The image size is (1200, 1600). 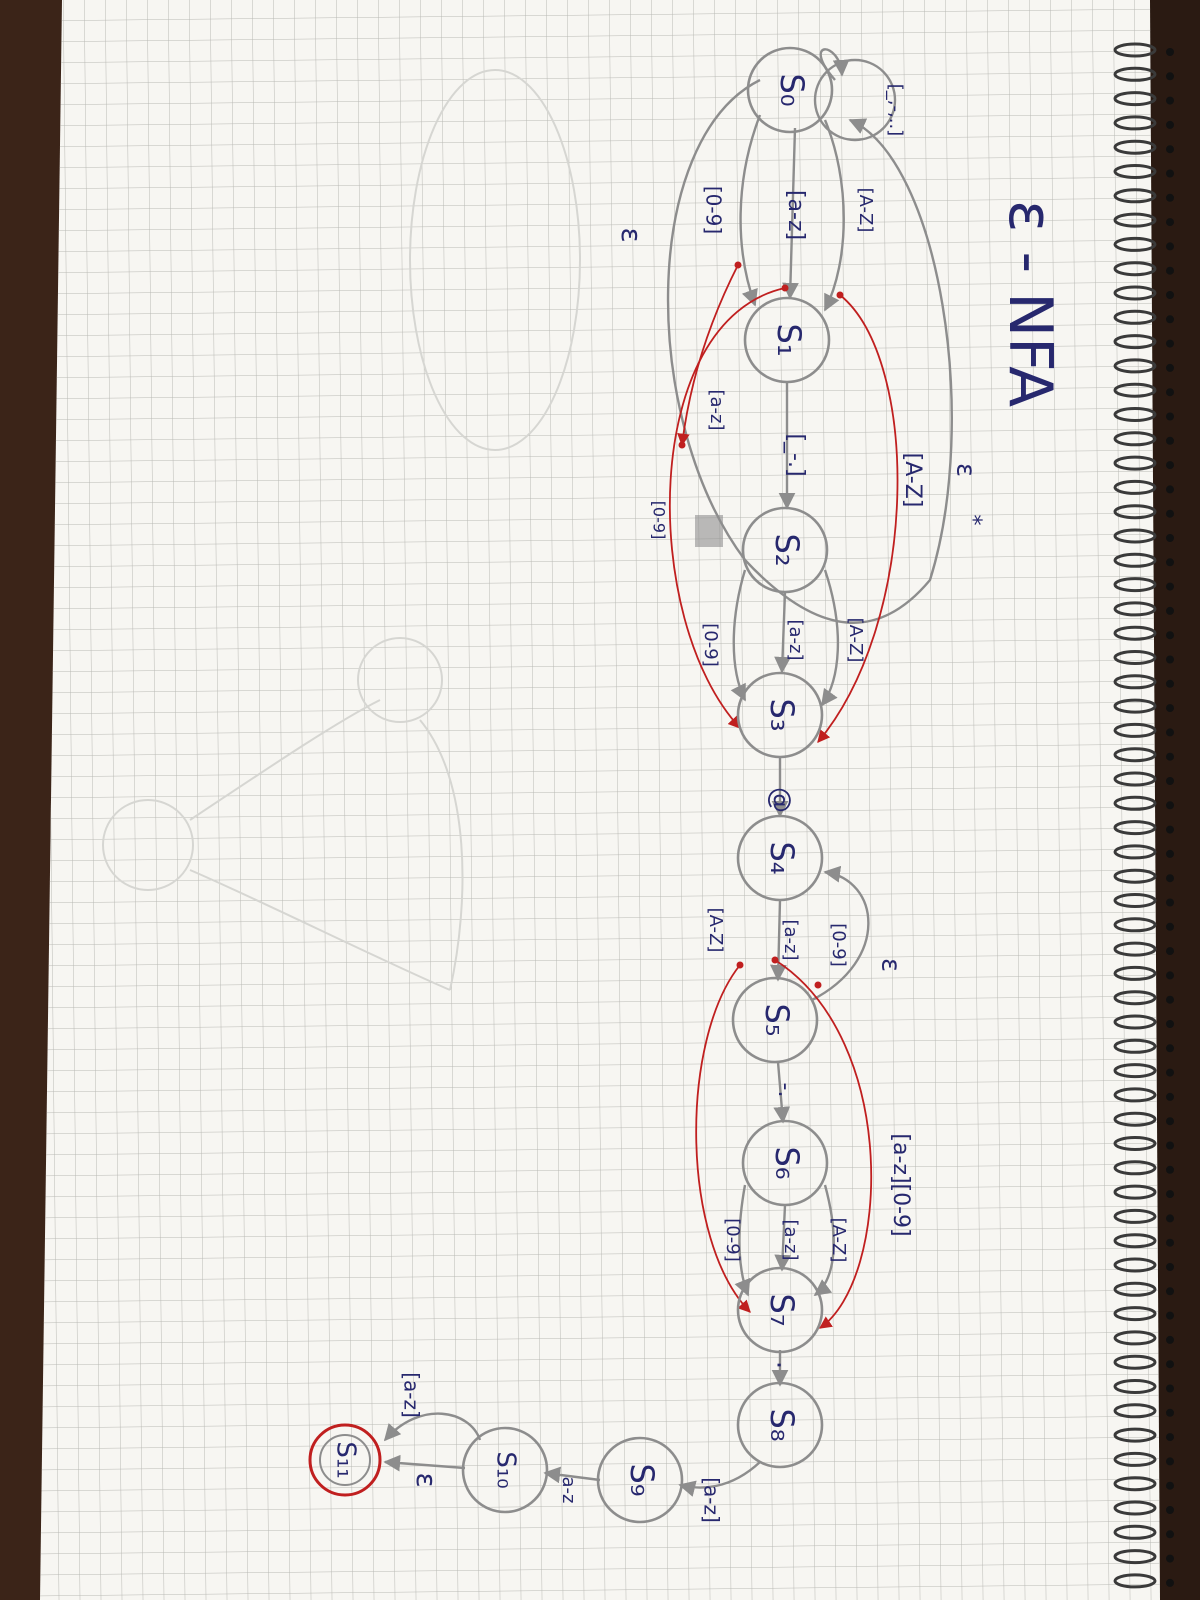 I want to click on red-arrow-lower, so click(x=727, y=508).